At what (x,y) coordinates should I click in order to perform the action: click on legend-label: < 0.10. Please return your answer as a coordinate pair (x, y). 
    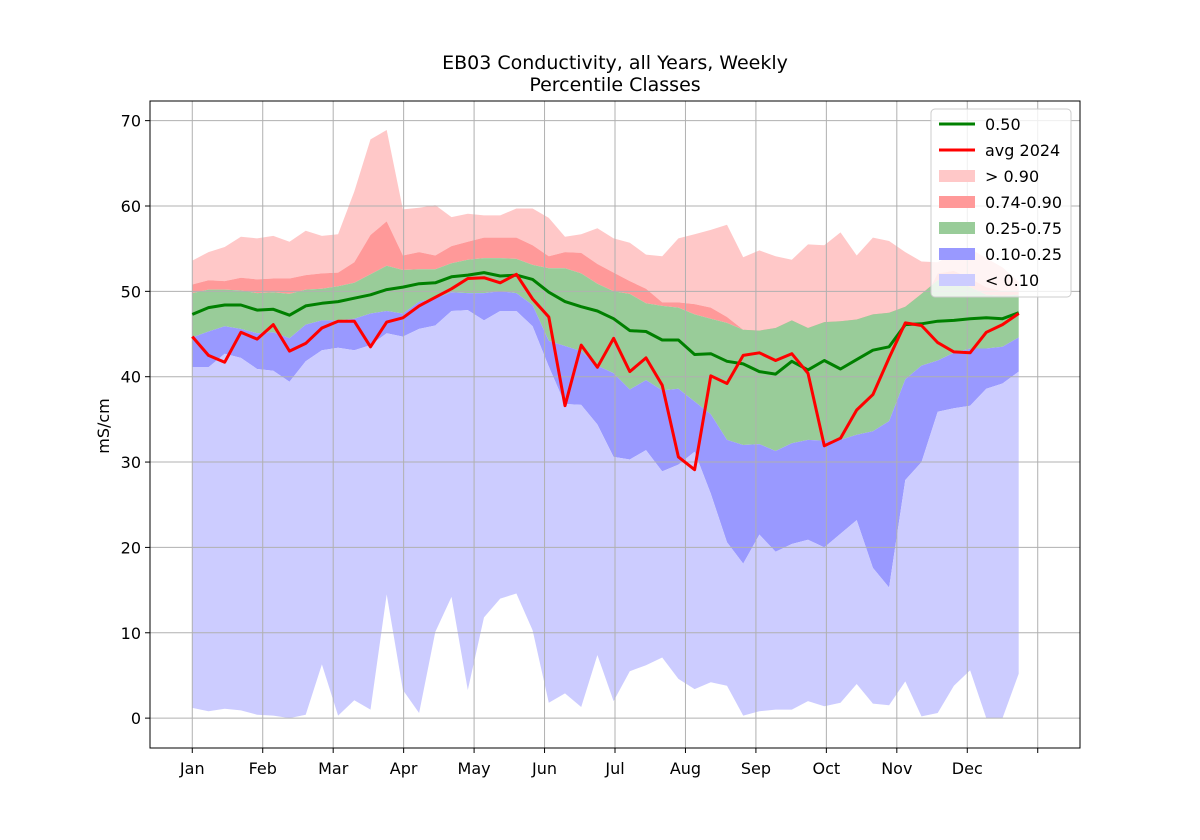
    Looking at the image, I should click on (1012, 280).